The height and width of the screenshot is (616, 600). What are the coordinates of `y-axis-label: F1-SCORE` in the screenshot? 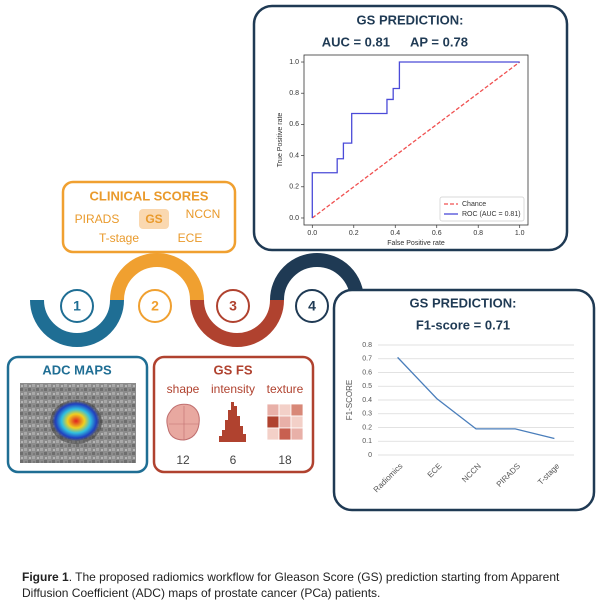 It's located at (349, 400).